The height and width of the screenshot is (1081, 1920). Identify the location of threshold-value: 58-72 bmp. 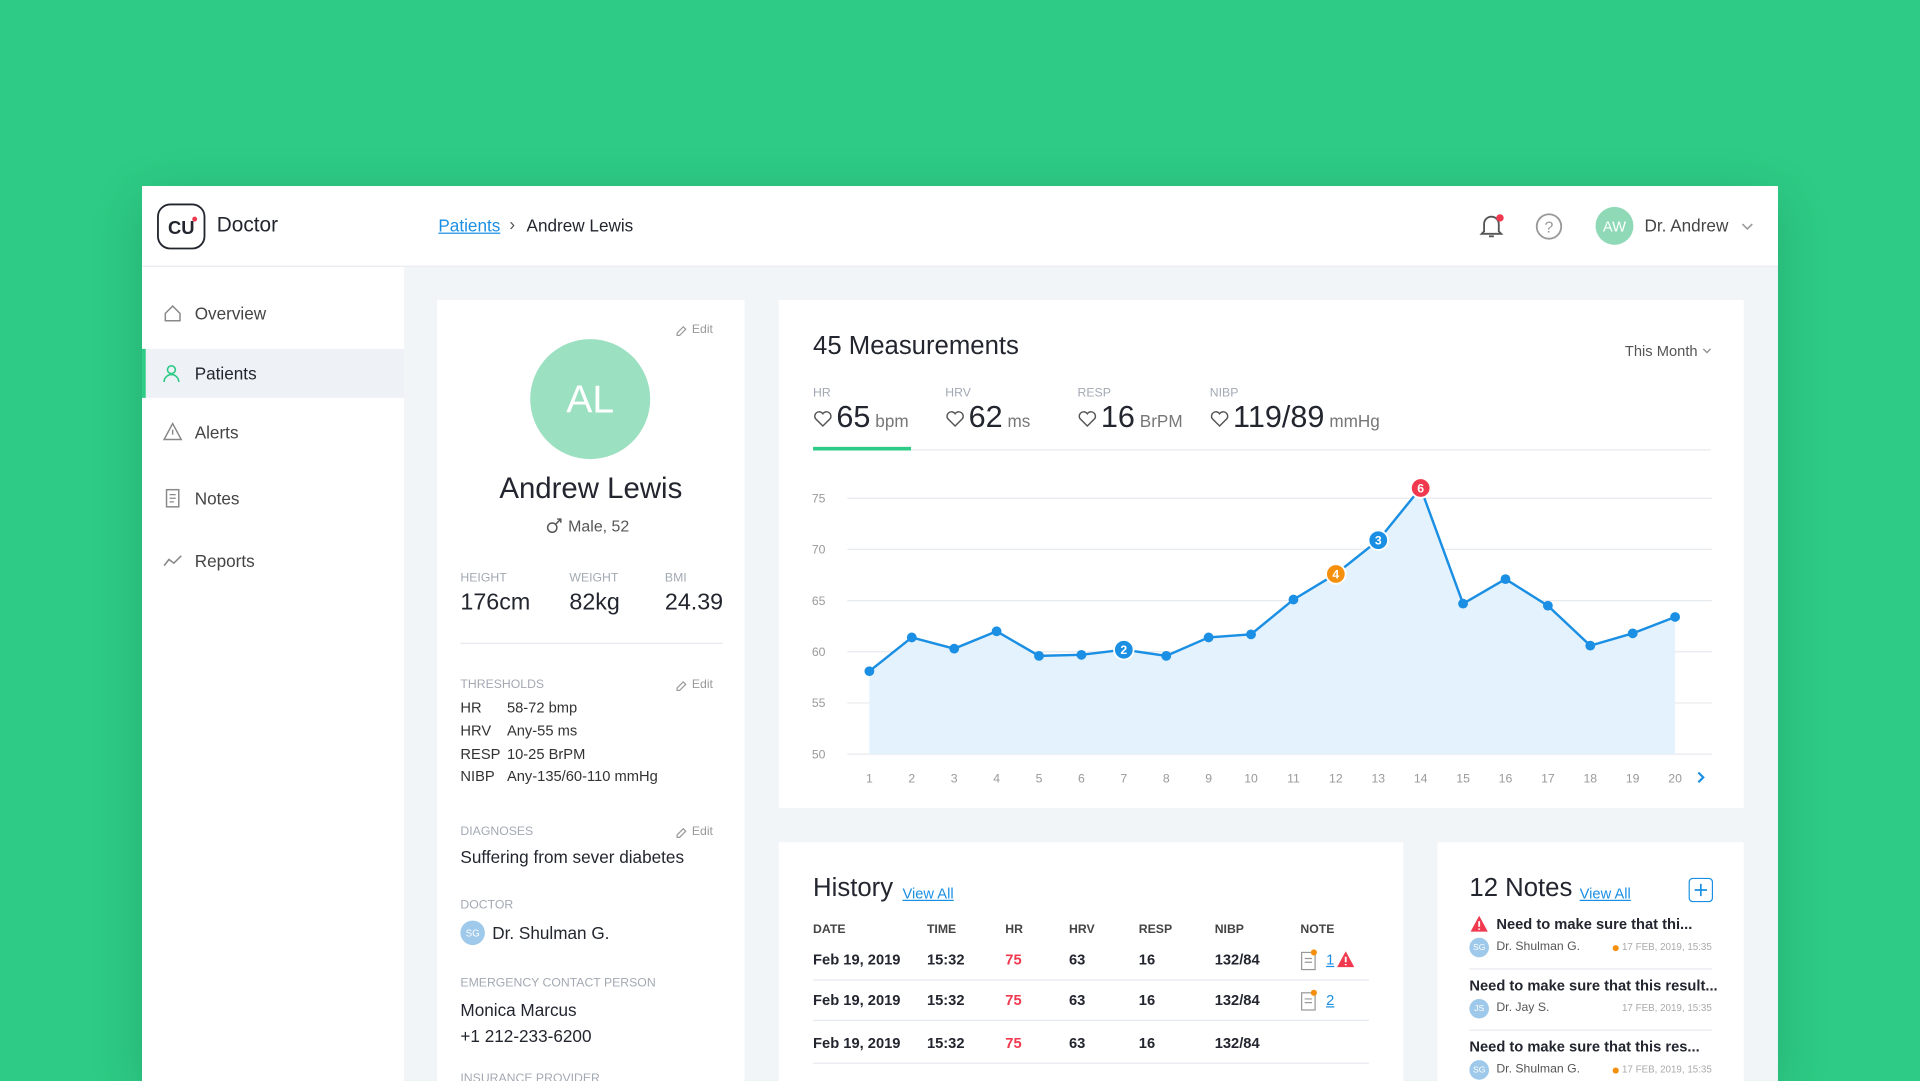
(542, 708).